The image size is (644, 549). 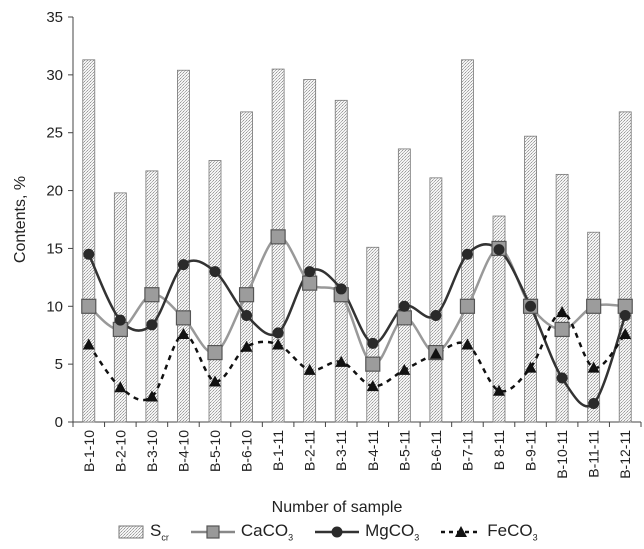 I want to click on legend-item-feco3: FeCO3, so click(x=489, y=532).